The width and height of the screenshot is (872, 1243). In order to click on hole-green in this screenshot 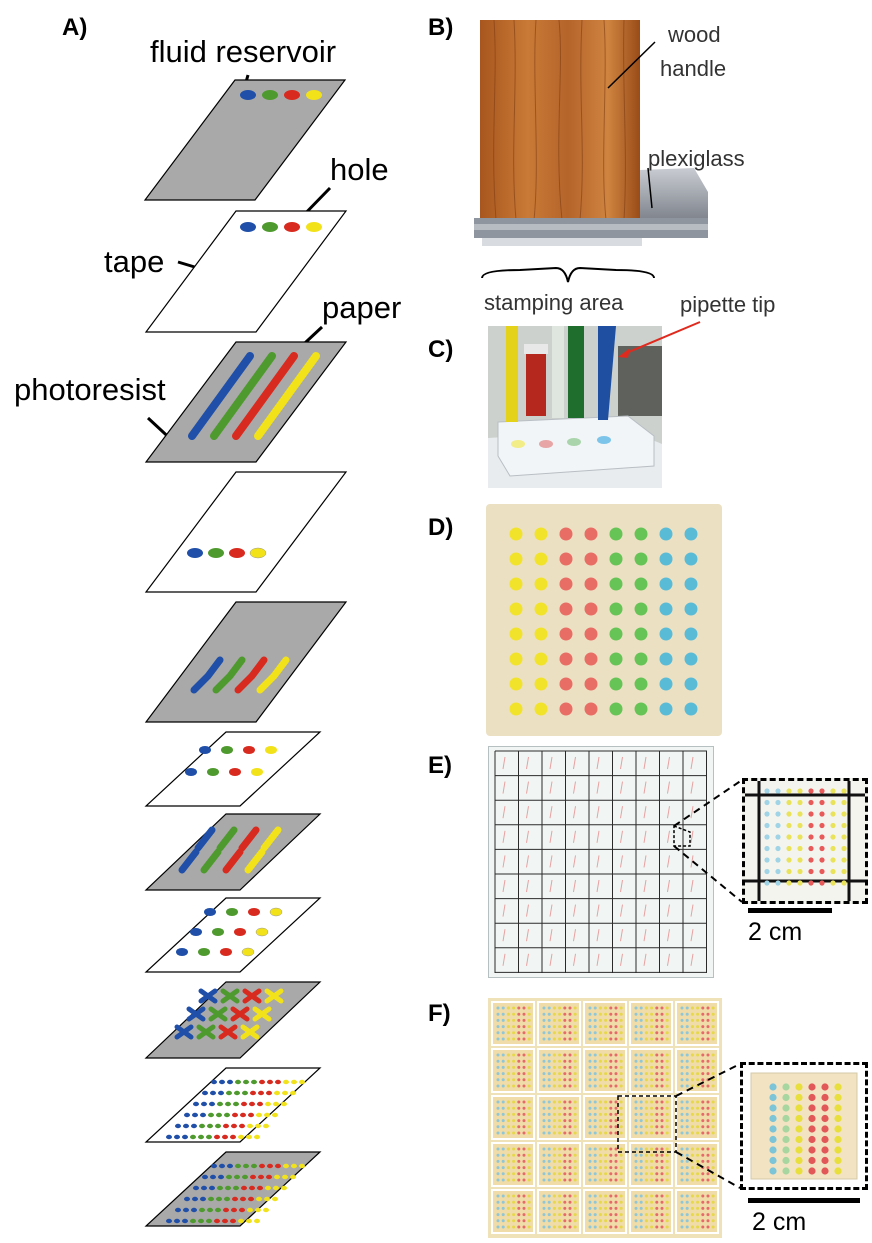, I will do `click(270, 227)`.